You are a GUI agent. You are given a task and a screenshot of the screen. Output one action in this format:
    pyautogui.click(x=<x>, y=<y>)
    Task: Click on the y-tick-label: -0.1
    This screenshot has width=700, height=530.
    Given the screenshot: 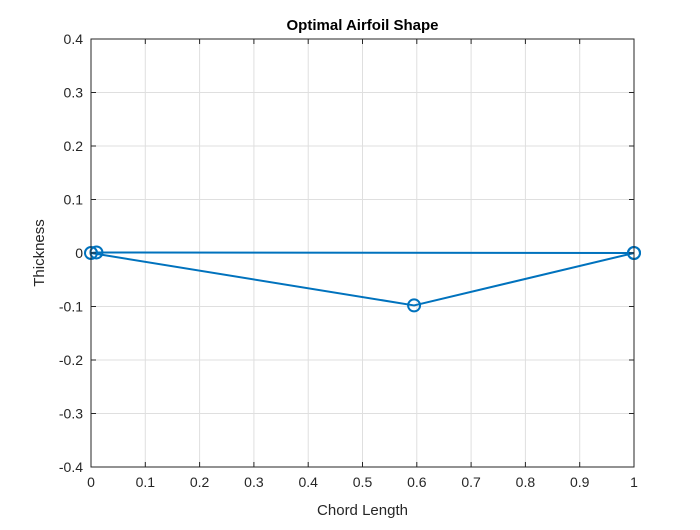 What is the action you would take?
    pyautogui.click(x=71, y=307)
    